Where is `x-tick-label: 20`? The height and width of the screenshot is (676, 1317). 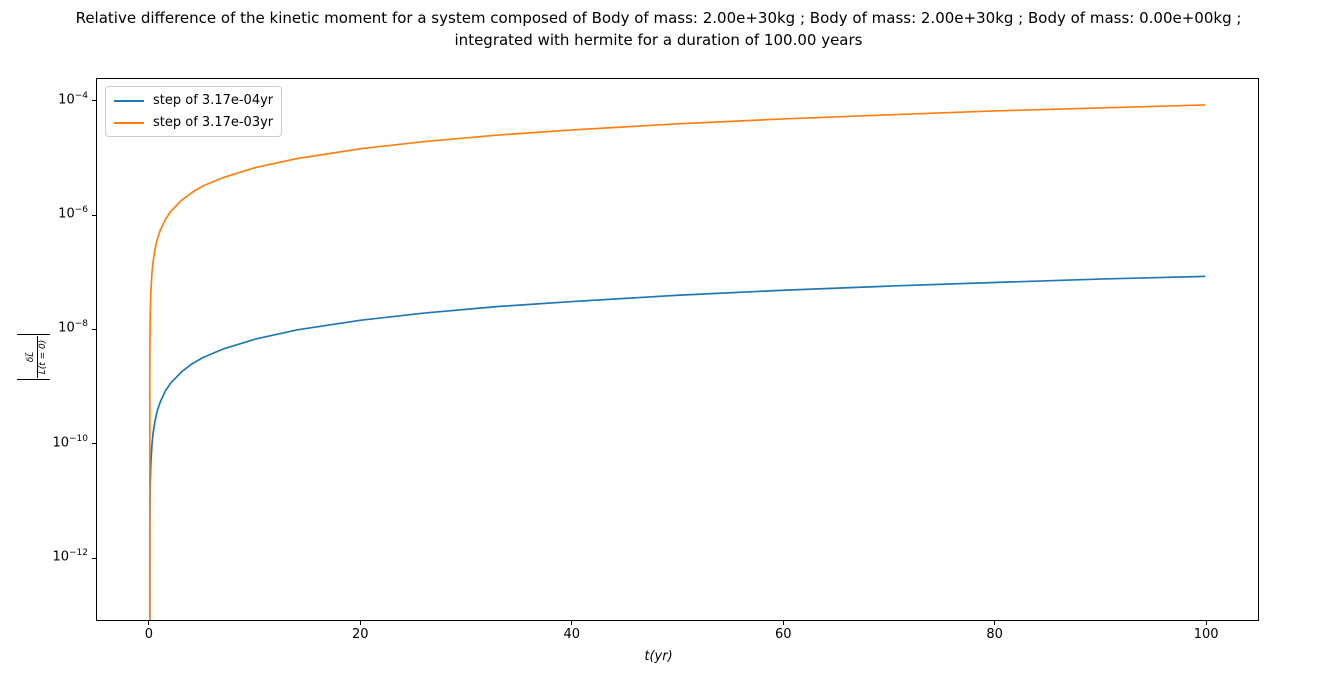 x-tick-label: 20 is located at coordinates (360, 634).